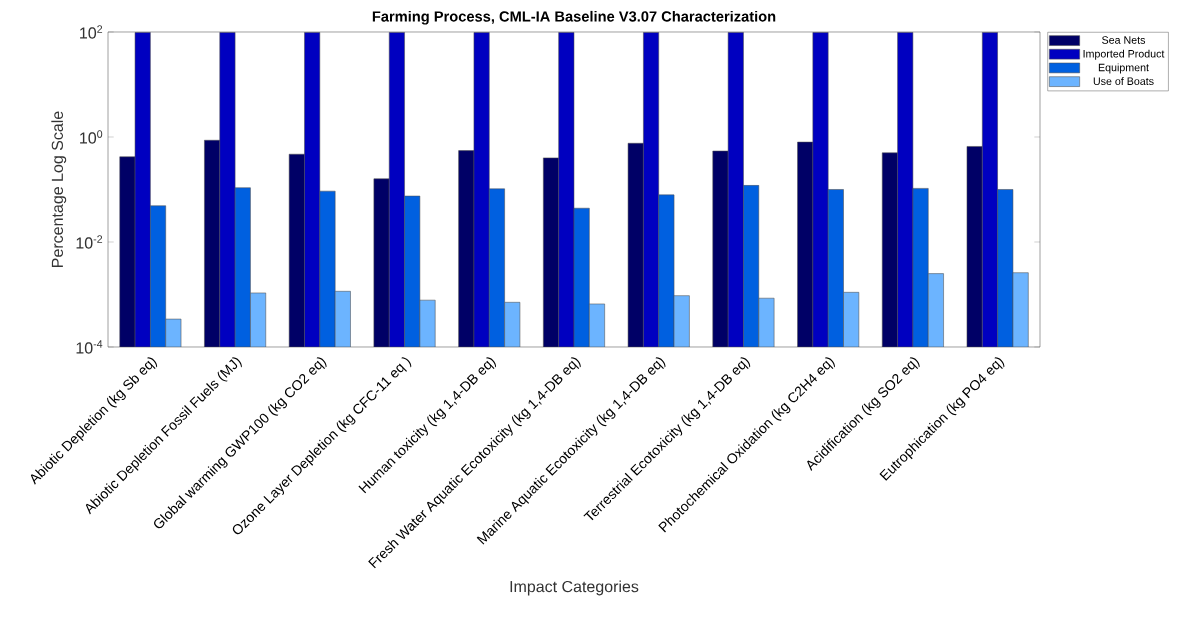 The height and width of the screenshot is (634, 1182). What do you see at coordinates (91, 137) in the screenshot?
I see `y-tick-label: 10$^{0}$` at bounding box center [91, 137].